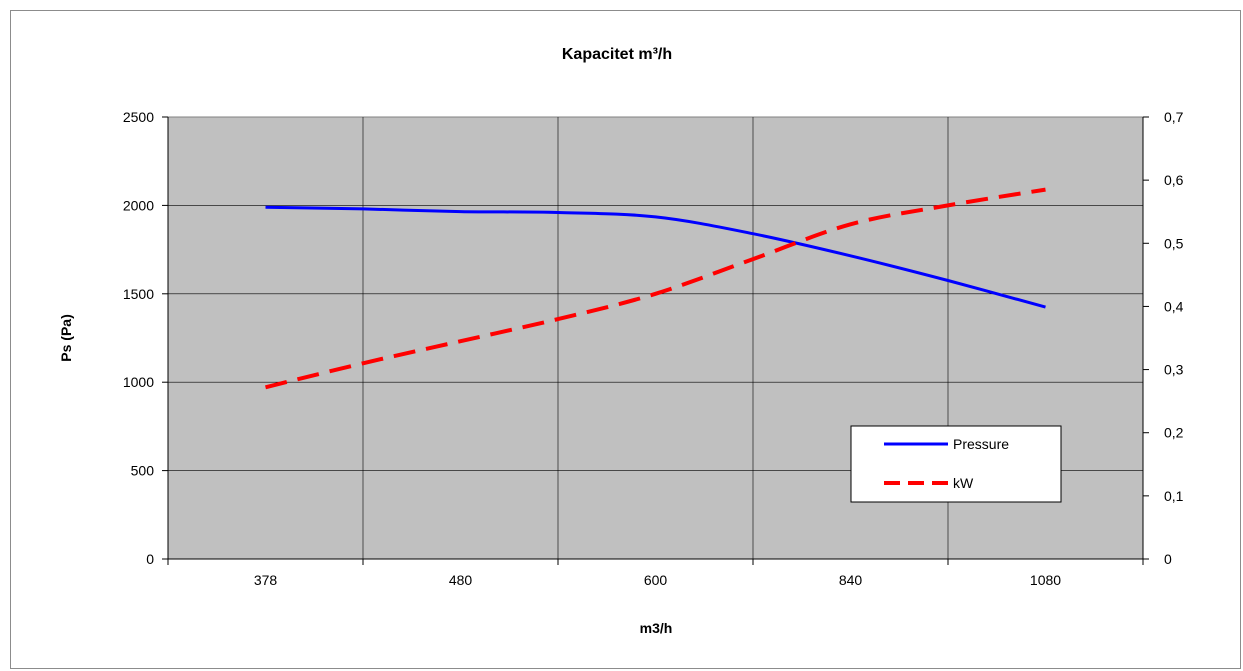 The height and width of the screenshot is (671, 1243). What do you see at coordinates (655, 257) in the screenshot?
I see `series-line-pressure` at bounding box center [655, 257].